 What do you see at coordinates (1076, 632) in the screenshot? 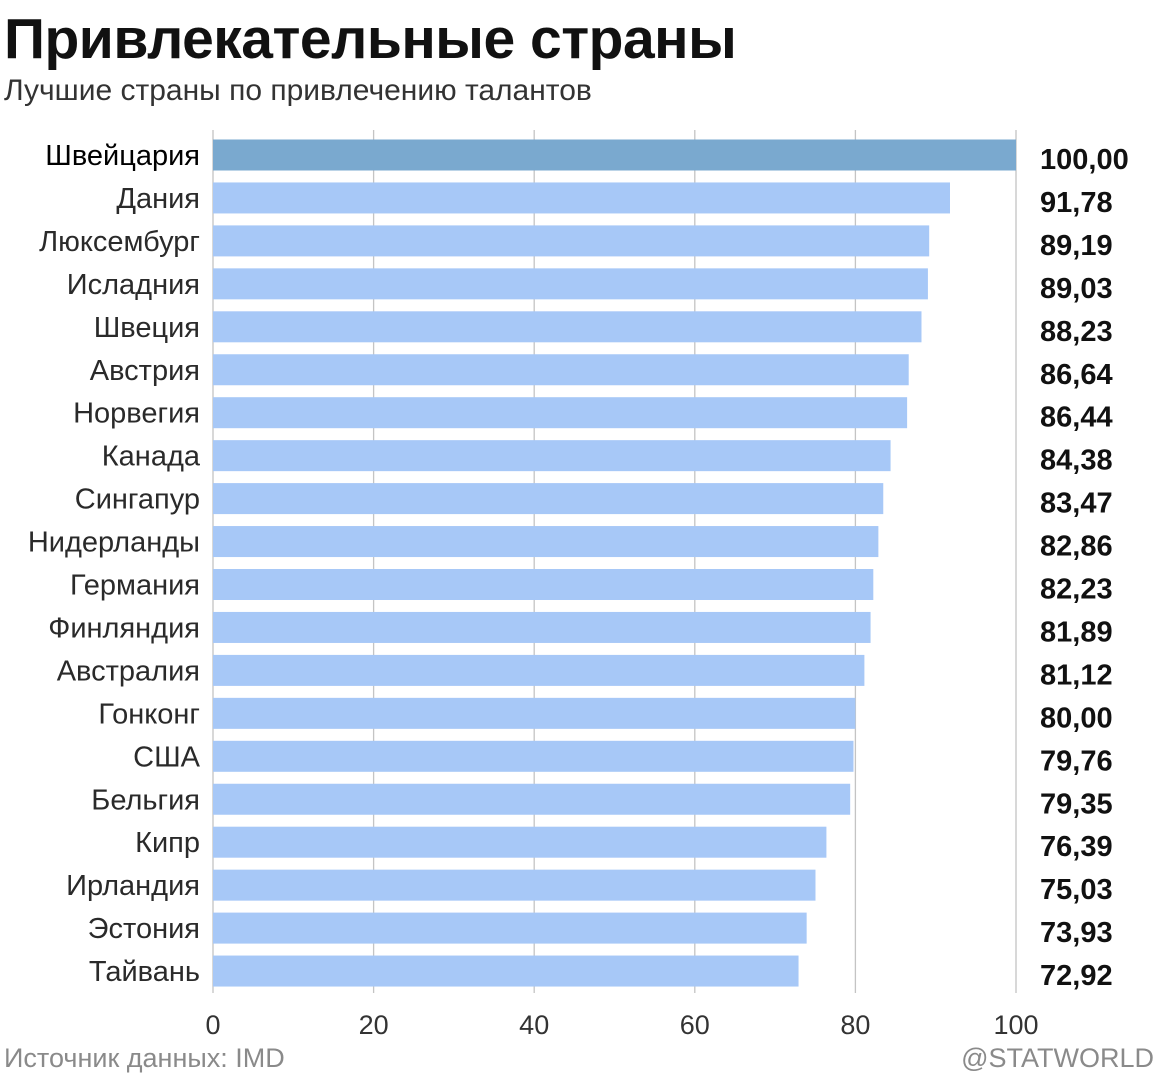
I see `value-label: 81,89` at bounding box center [1076, 632].